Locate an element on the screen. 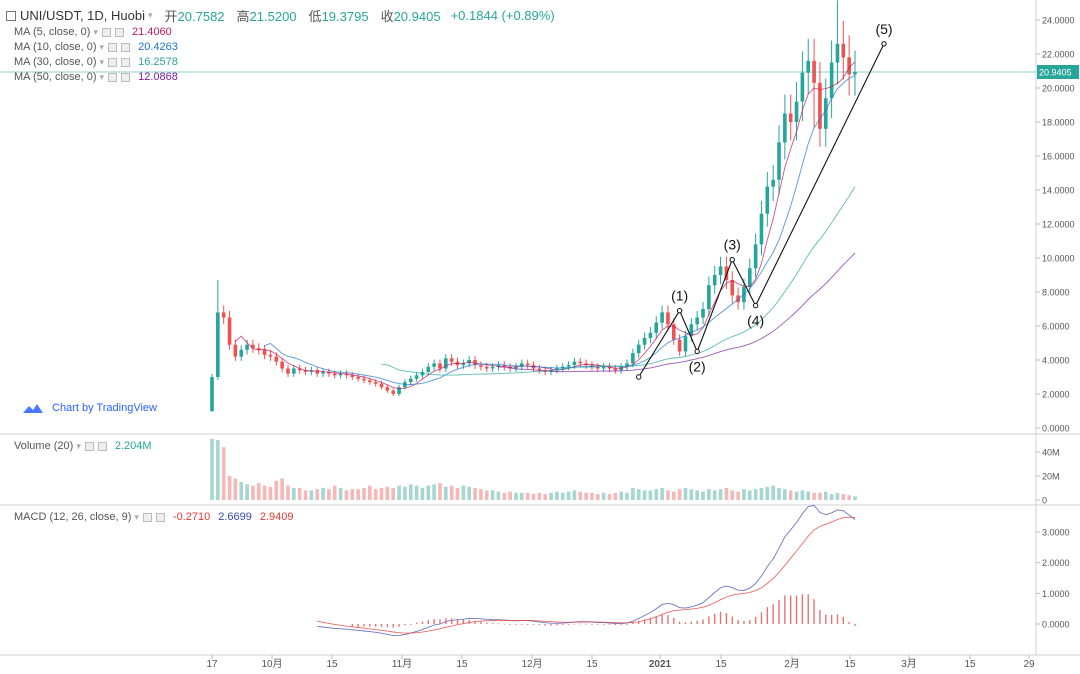 Image resolution: width=1080 pixels, height=674 pixels. price-tick-label: 16.0000 is located at coordinates (1058, 157).